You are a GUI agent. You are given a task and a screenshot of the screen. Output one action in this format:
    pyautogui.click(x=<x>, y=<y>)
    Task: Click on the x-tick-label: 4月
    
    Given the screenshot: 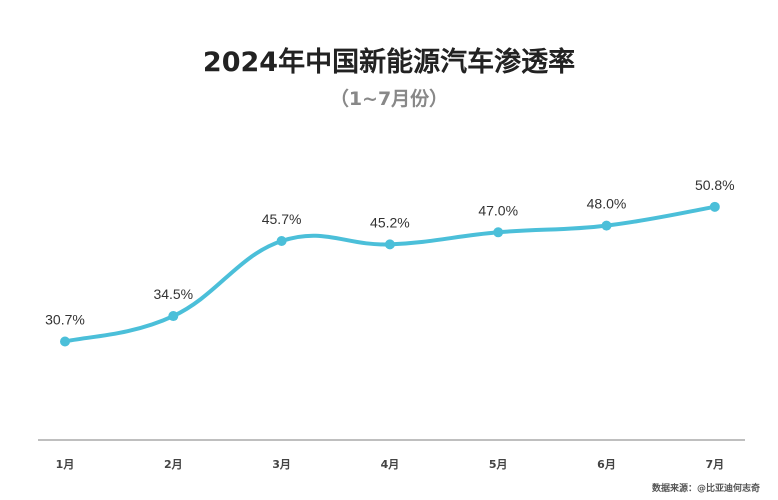 What is the action you would take?
    pyautogui.click(x=390, y=464)
    